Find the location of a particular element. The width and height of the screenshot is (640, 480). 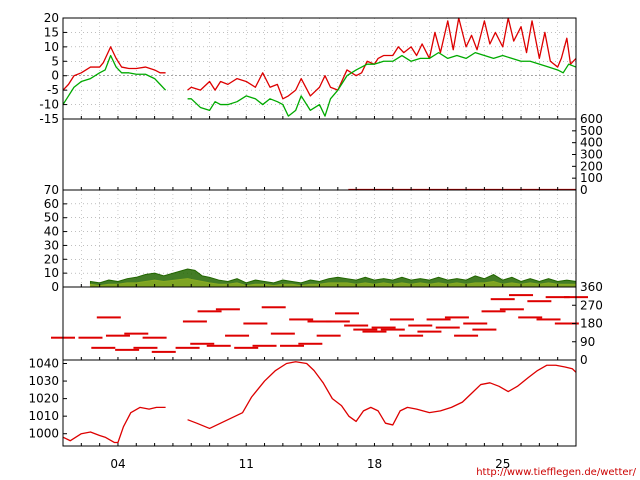

temperature-tick-label: -15 is located at coordinates (49, 119).